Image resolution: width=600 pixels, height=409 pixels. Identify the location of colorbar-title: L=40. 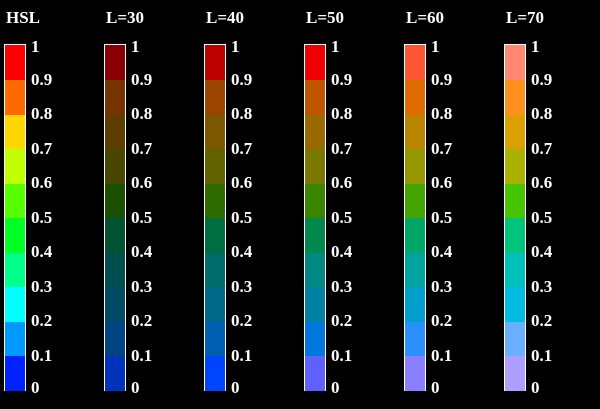
(225, 17).